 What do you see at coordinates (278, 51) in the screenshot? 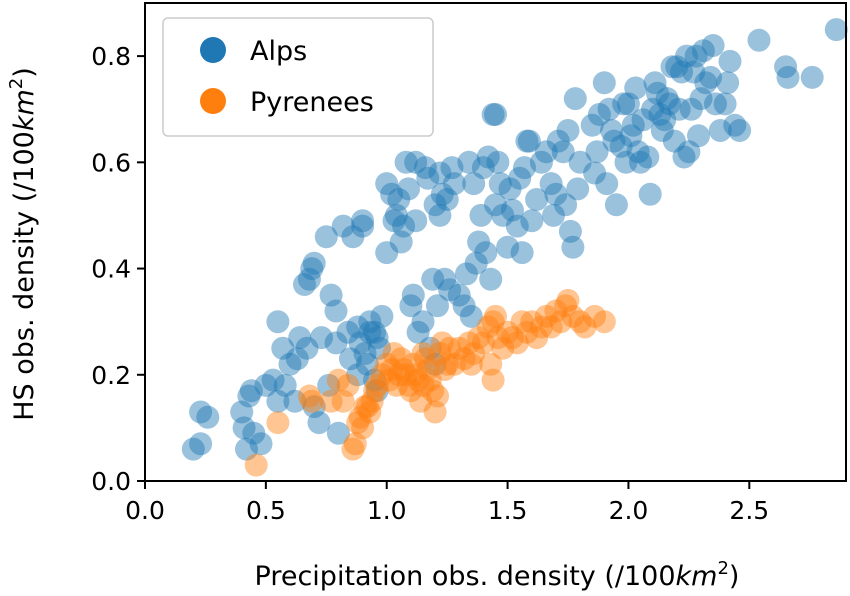
I see `legend-label-alps: Alps` at bounding box center [278, 51].